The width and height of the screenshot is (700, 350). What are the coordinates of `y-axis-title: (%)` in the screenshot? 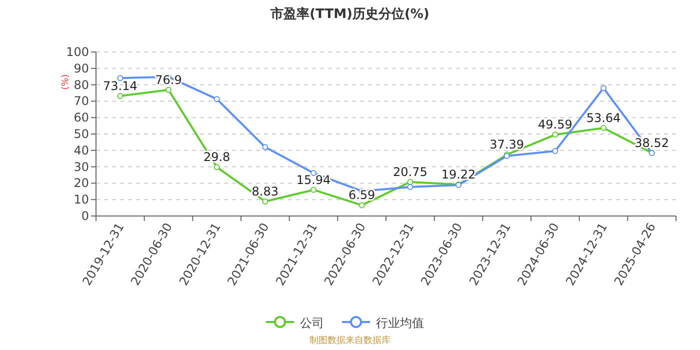 It's located at (66, 82).